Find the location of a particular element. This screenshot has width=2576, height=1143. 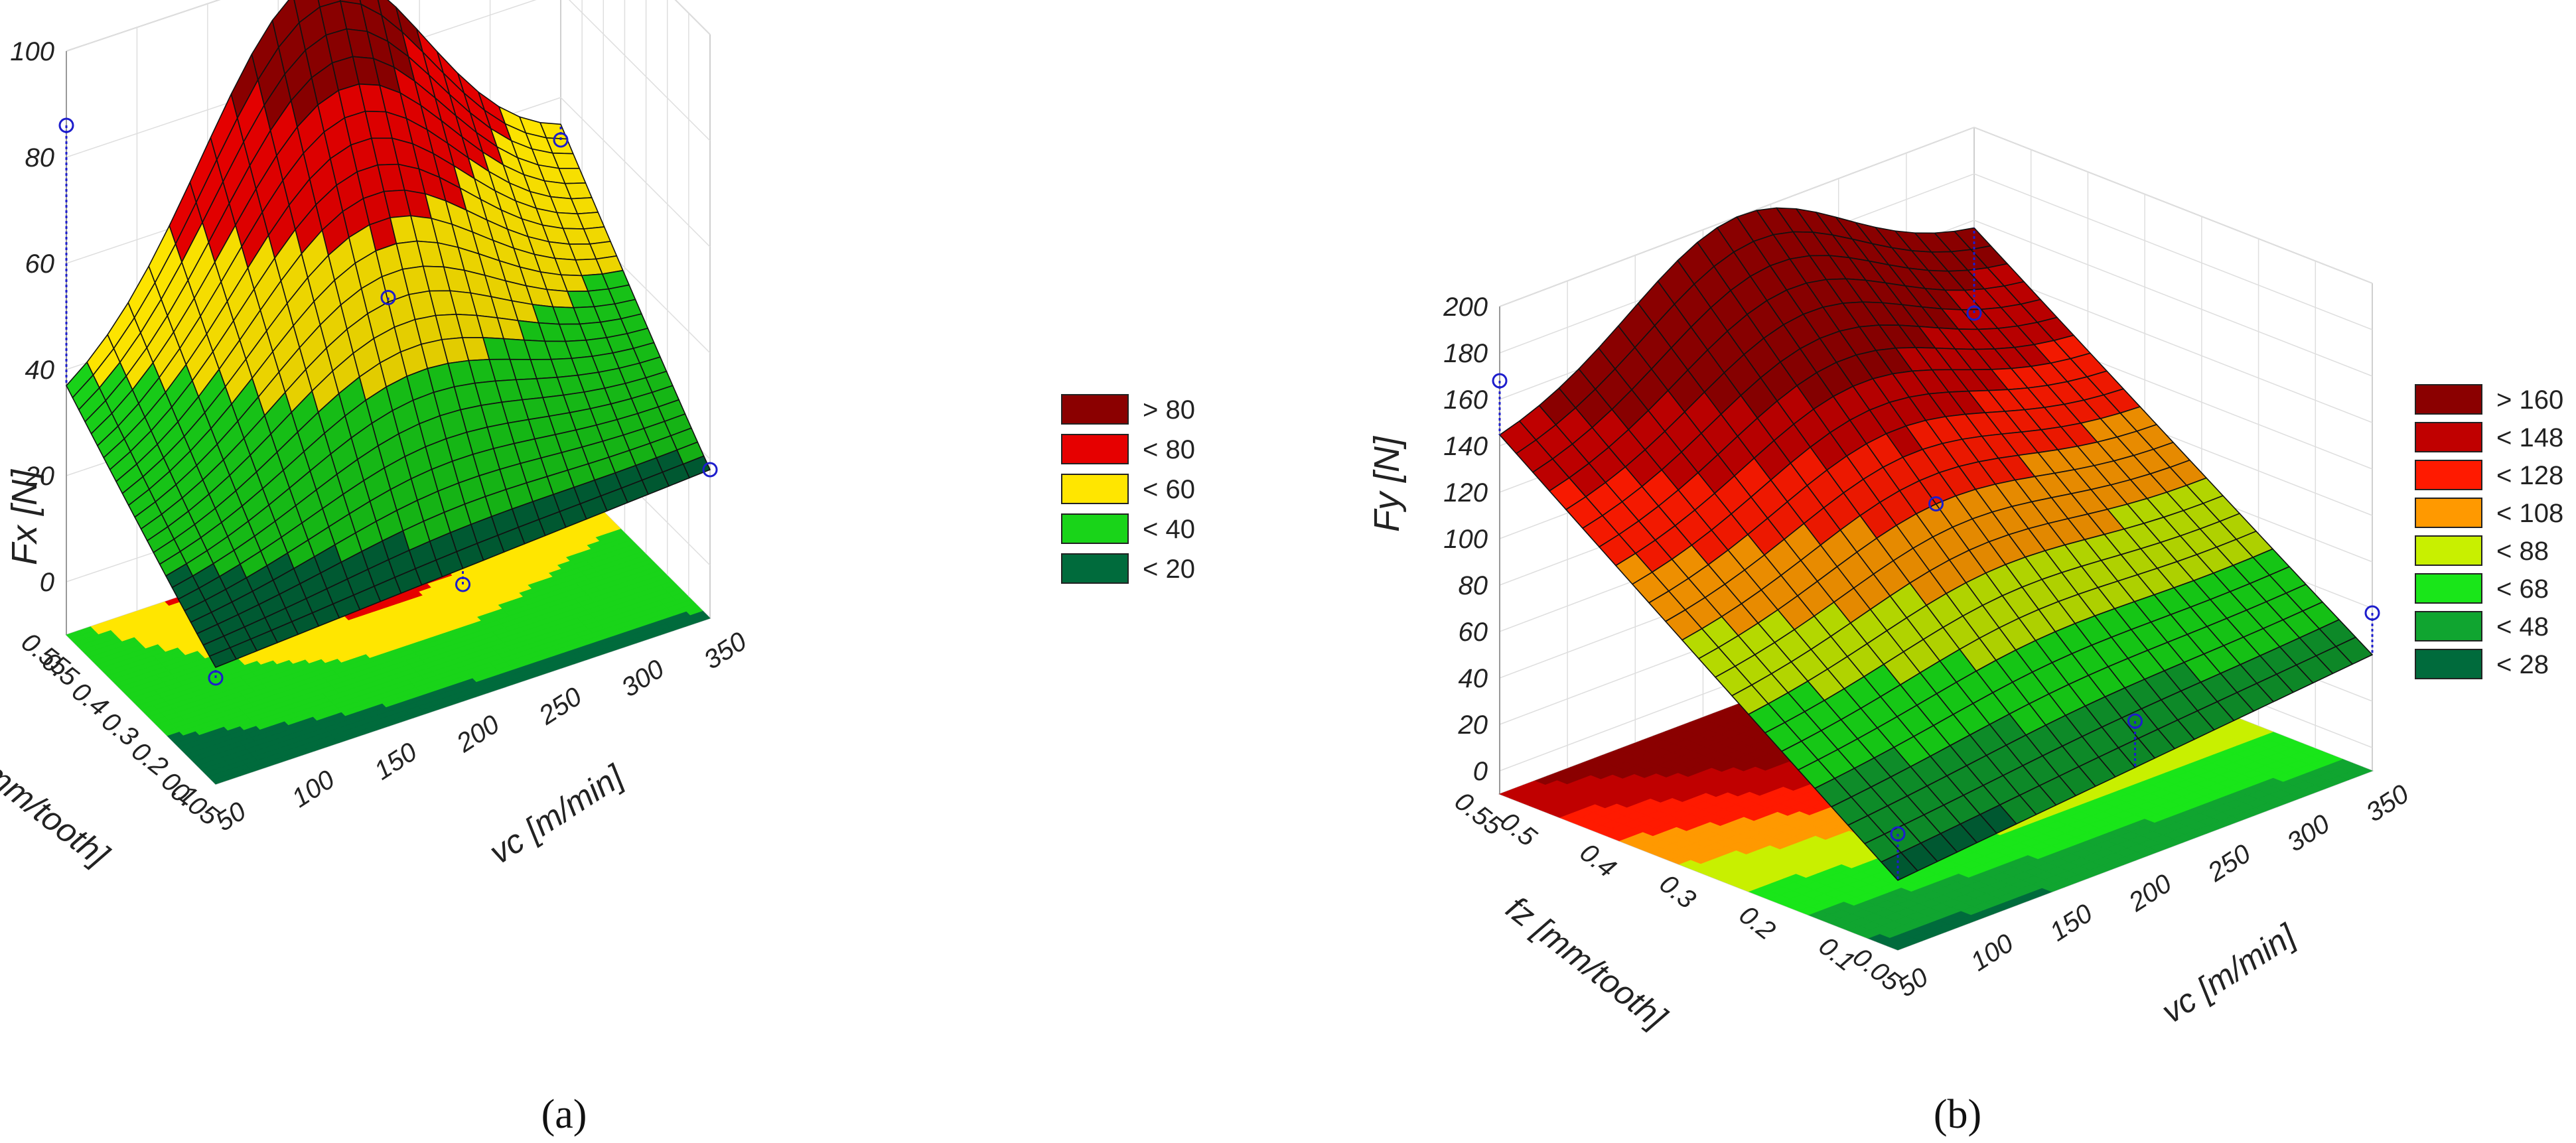

z-tick-label: 180 is located at coordinates (1466, 353).